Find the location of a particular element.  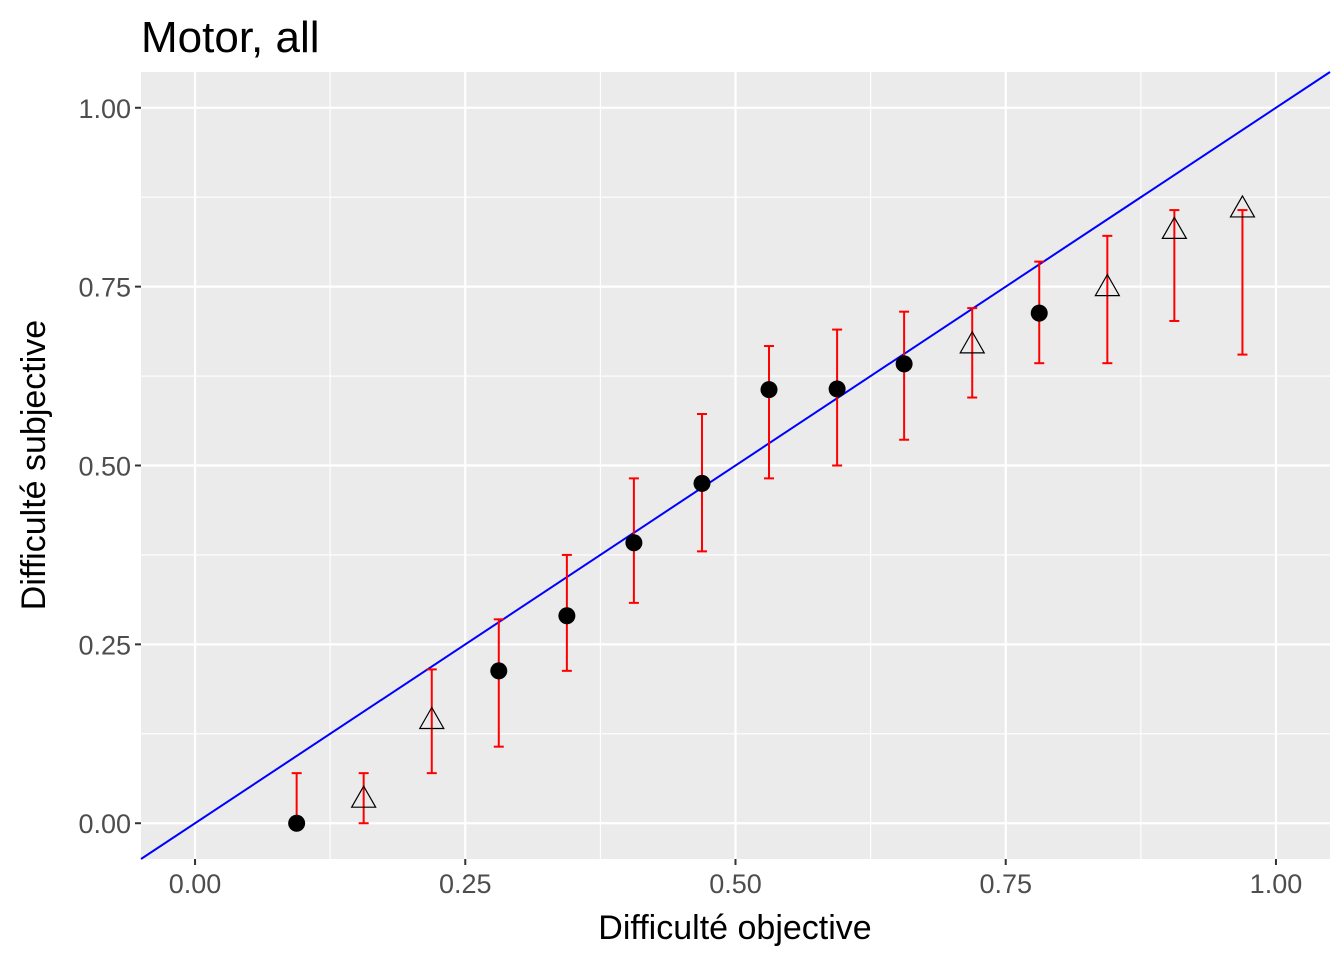

y-tick-label: 1.00 is located at coordinates (104, 109).